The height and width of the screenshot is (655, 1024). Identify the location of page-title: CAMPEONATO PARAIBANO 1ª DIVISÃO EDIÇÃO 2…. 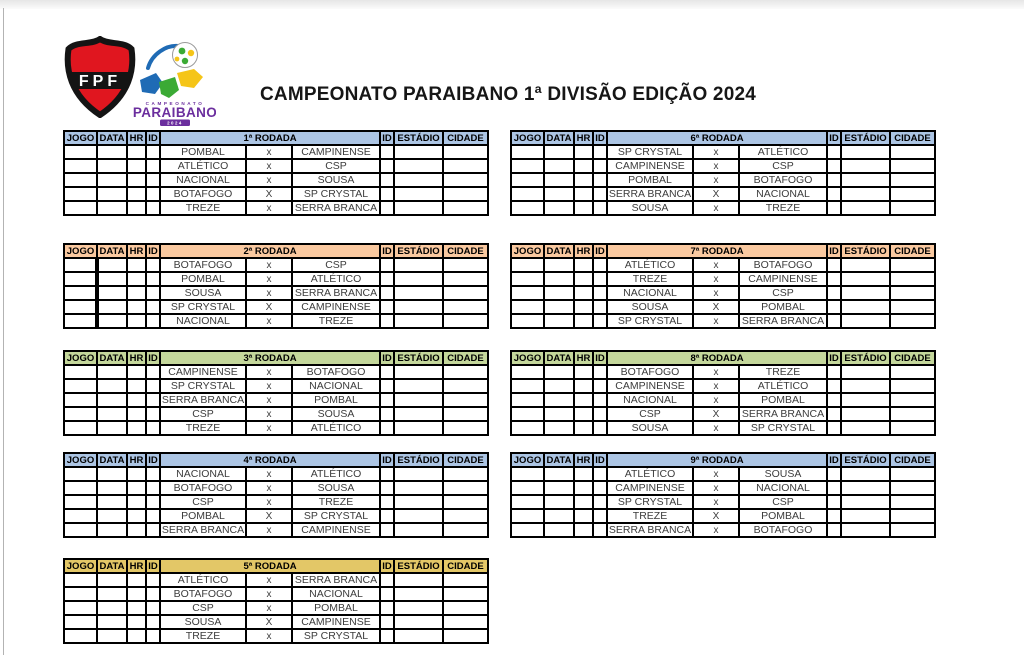
(508, 94).